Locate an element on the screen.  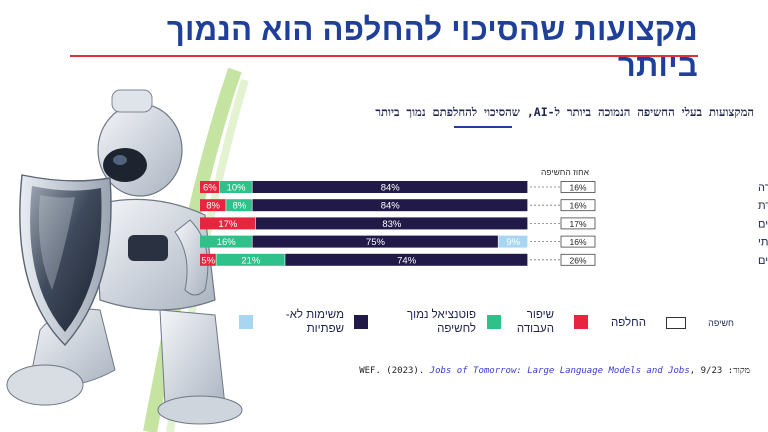
exposure-header: אחוז החשיפה is located at coordinates (565, 172).